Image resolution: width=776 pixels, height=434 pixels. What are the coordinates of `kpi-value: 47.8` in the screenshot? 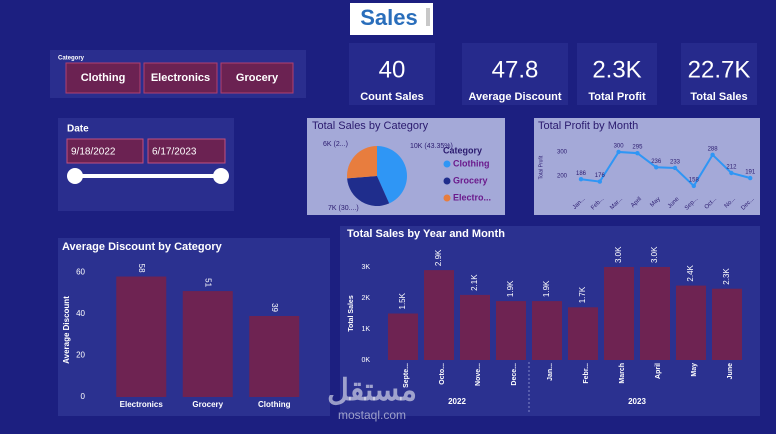 It's located at (515, 69).